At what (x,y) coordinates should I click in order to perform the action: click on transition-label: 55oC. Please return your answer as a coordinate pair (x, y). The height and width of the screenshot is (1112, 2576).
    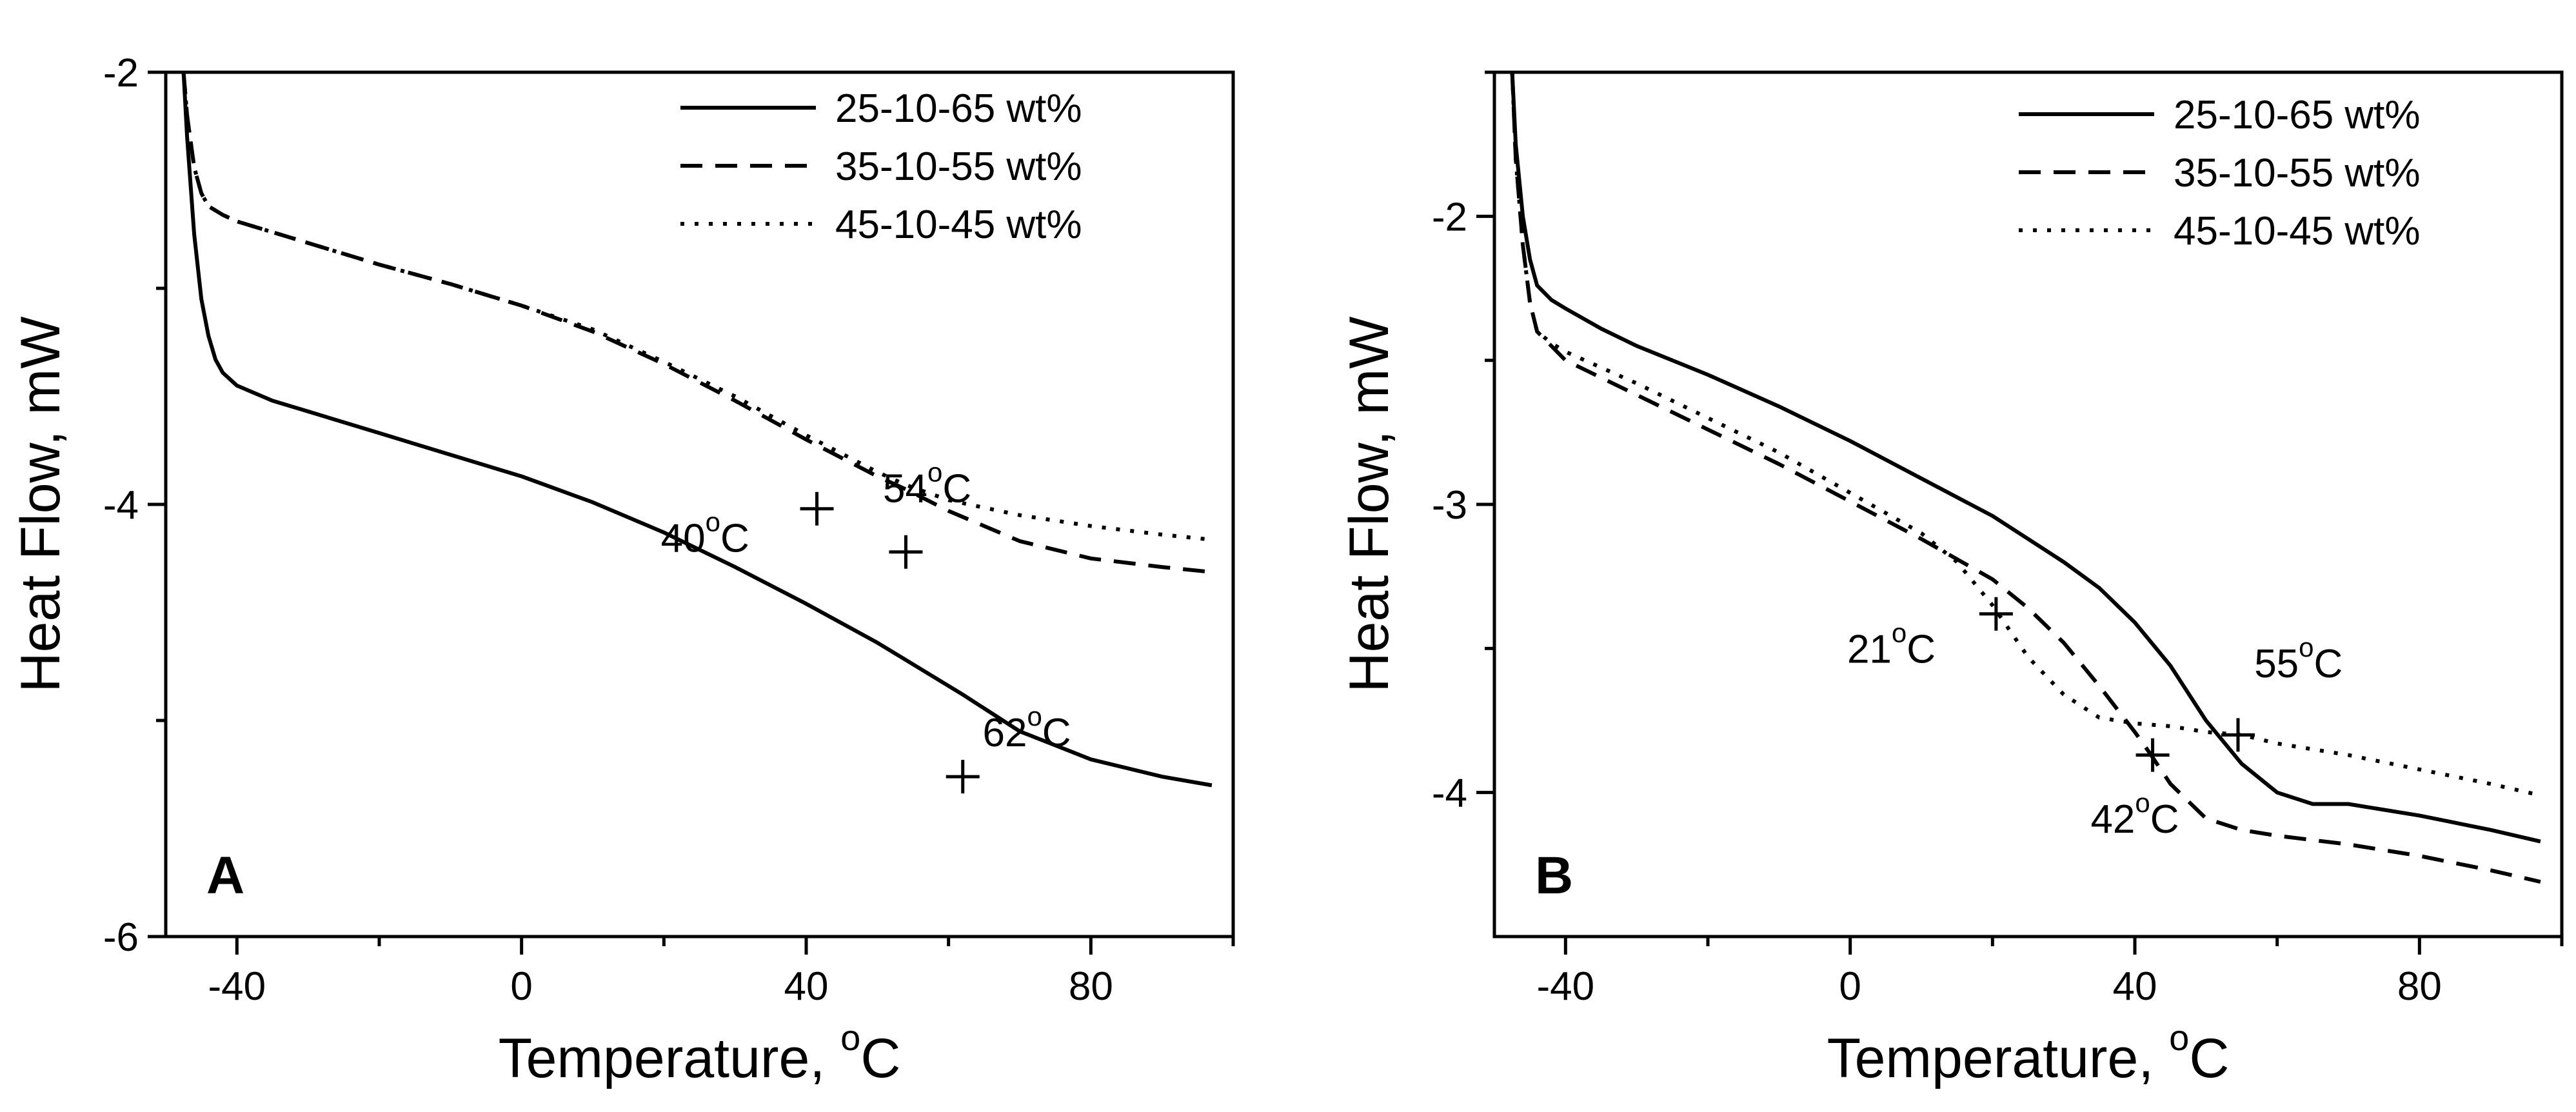
    Looking at the image, I should click on (2298, 659).